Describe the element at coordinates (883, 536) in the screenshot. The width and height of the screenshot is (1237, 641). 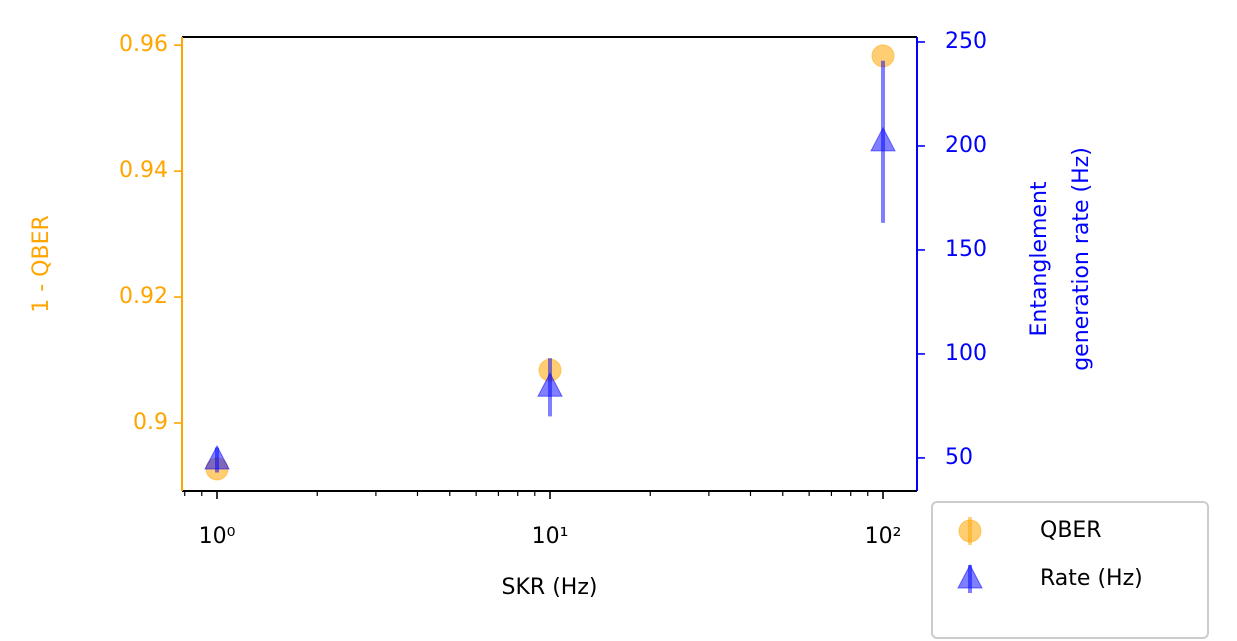
I see `x-tick-label: 10²` at that location.